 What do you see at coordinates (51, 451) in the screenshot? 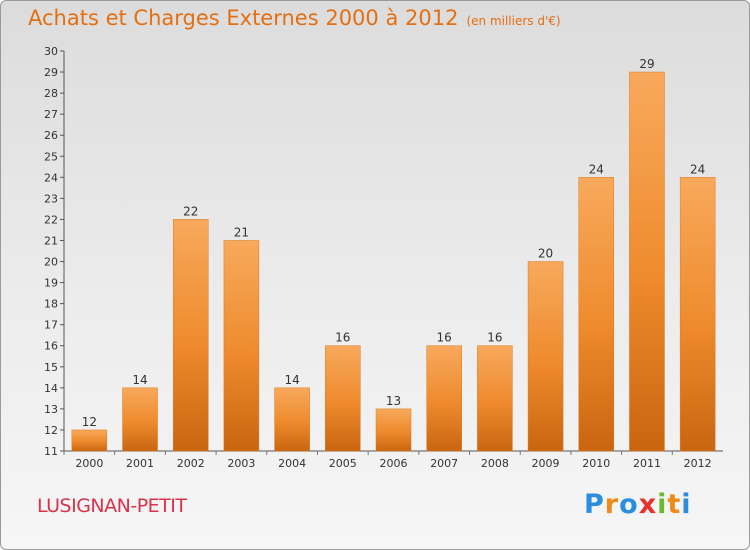
I see `y-tick-label: 11` at bounding box center [51, 451].